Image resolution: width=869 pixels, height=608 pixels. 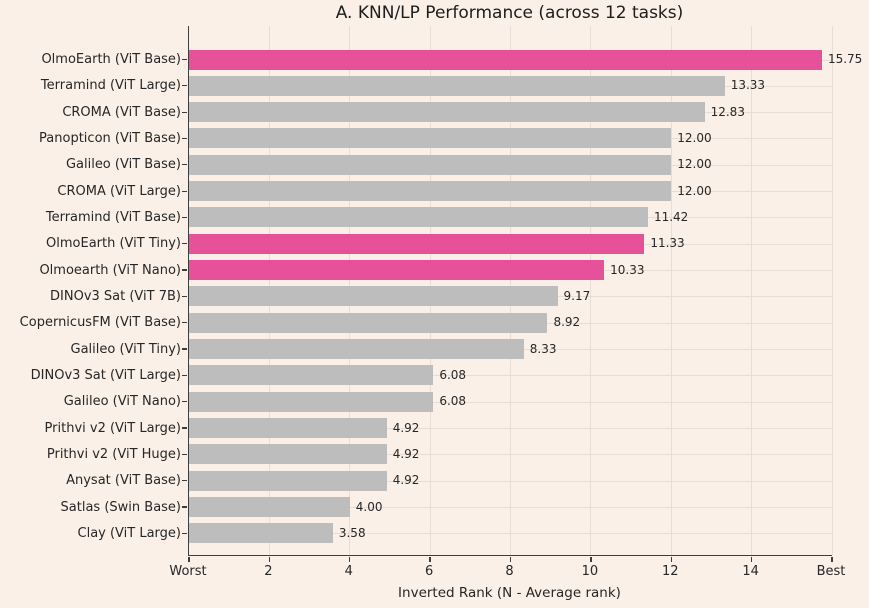 I want to click on y-axis-category-label: Olmoearth (ViT Nano), so click(x=110, y=270).